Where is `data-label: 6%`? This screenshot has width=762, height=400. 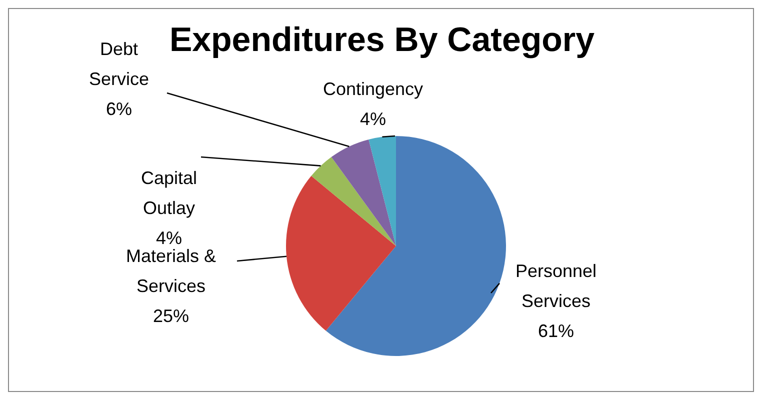 data-label: 6% is located at coordinates (119, 109).